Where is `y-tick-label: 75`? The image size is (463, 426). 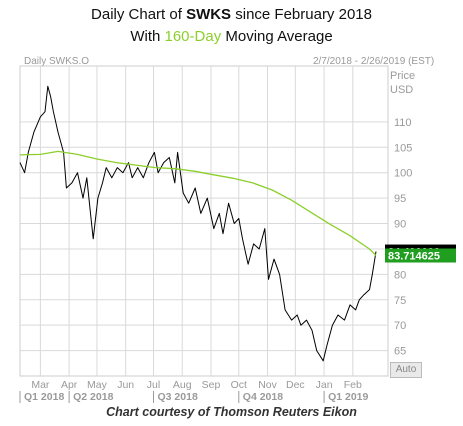
y-tick-label: 75 is located at coordinates (400, 301).